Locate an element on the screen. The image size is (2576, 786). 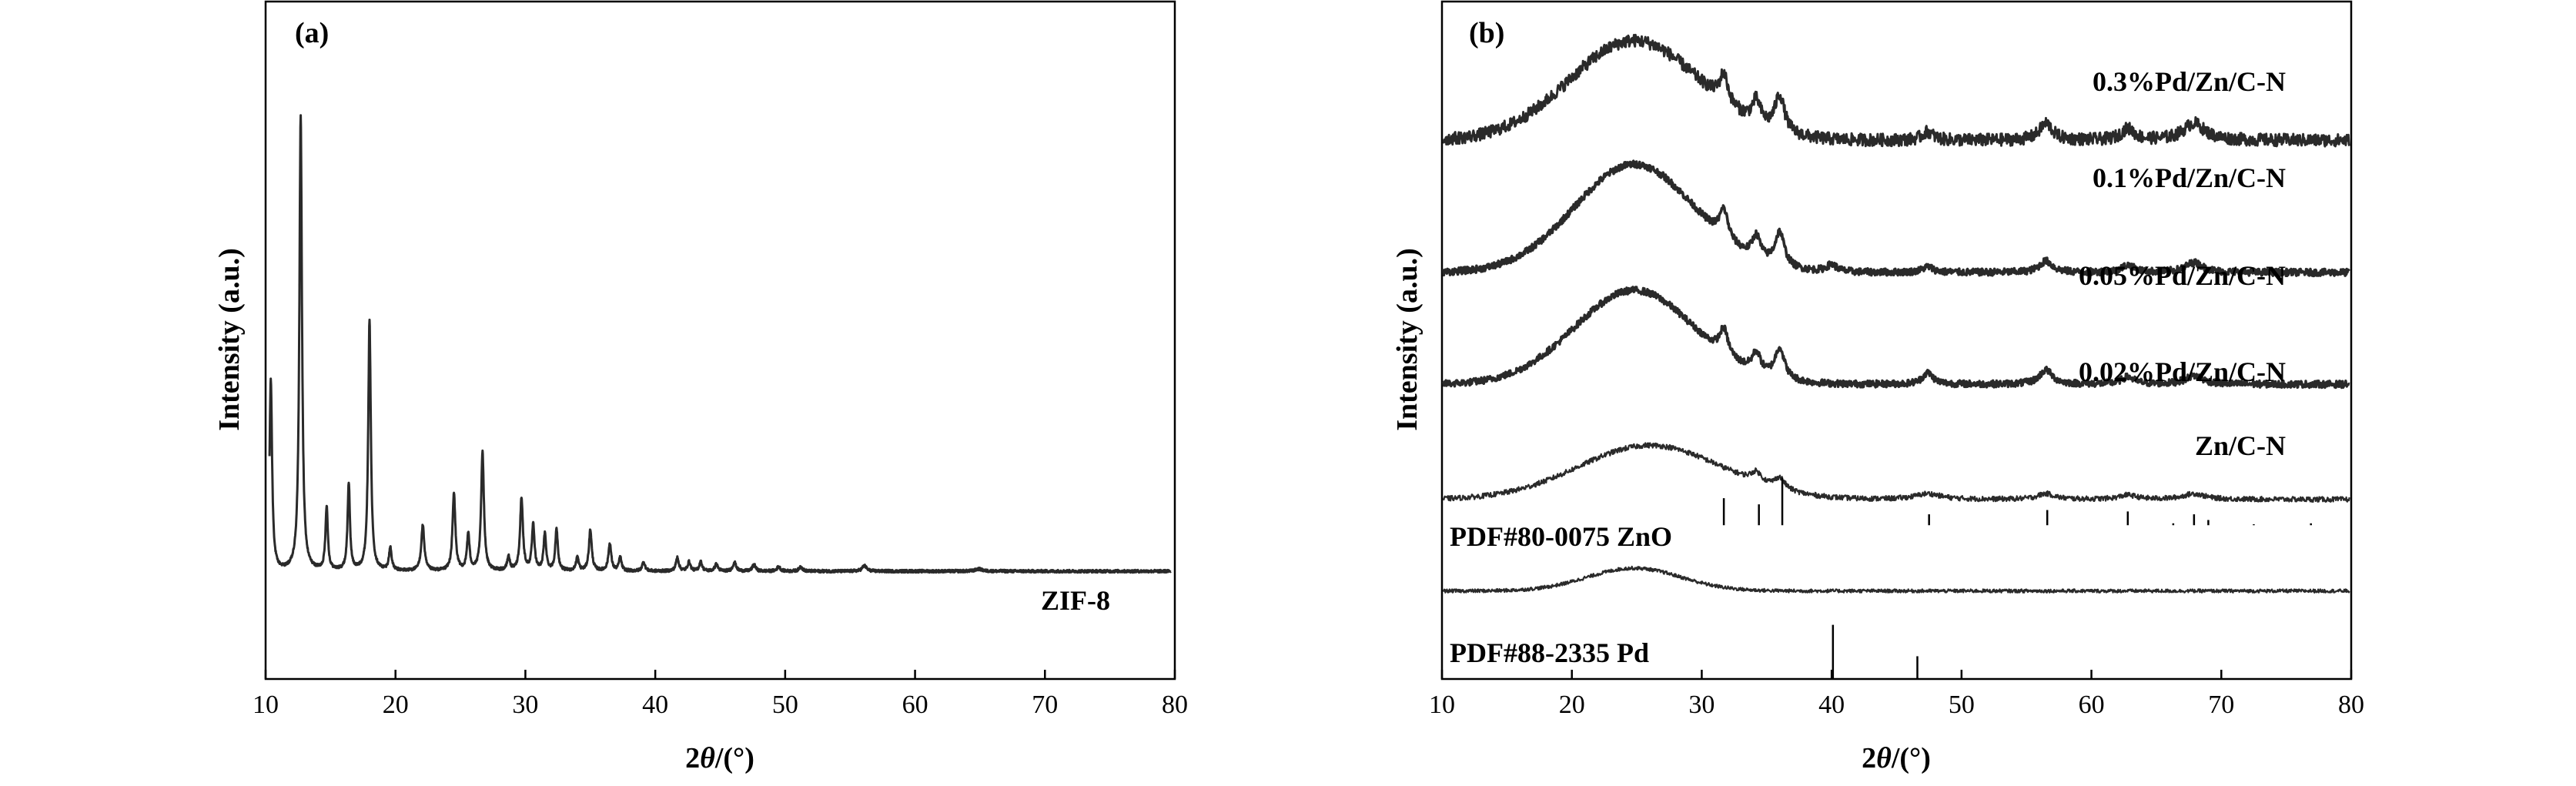
reference-label-zno: PDF#80-0075 ZnO is located at coordinates (1561, 536).